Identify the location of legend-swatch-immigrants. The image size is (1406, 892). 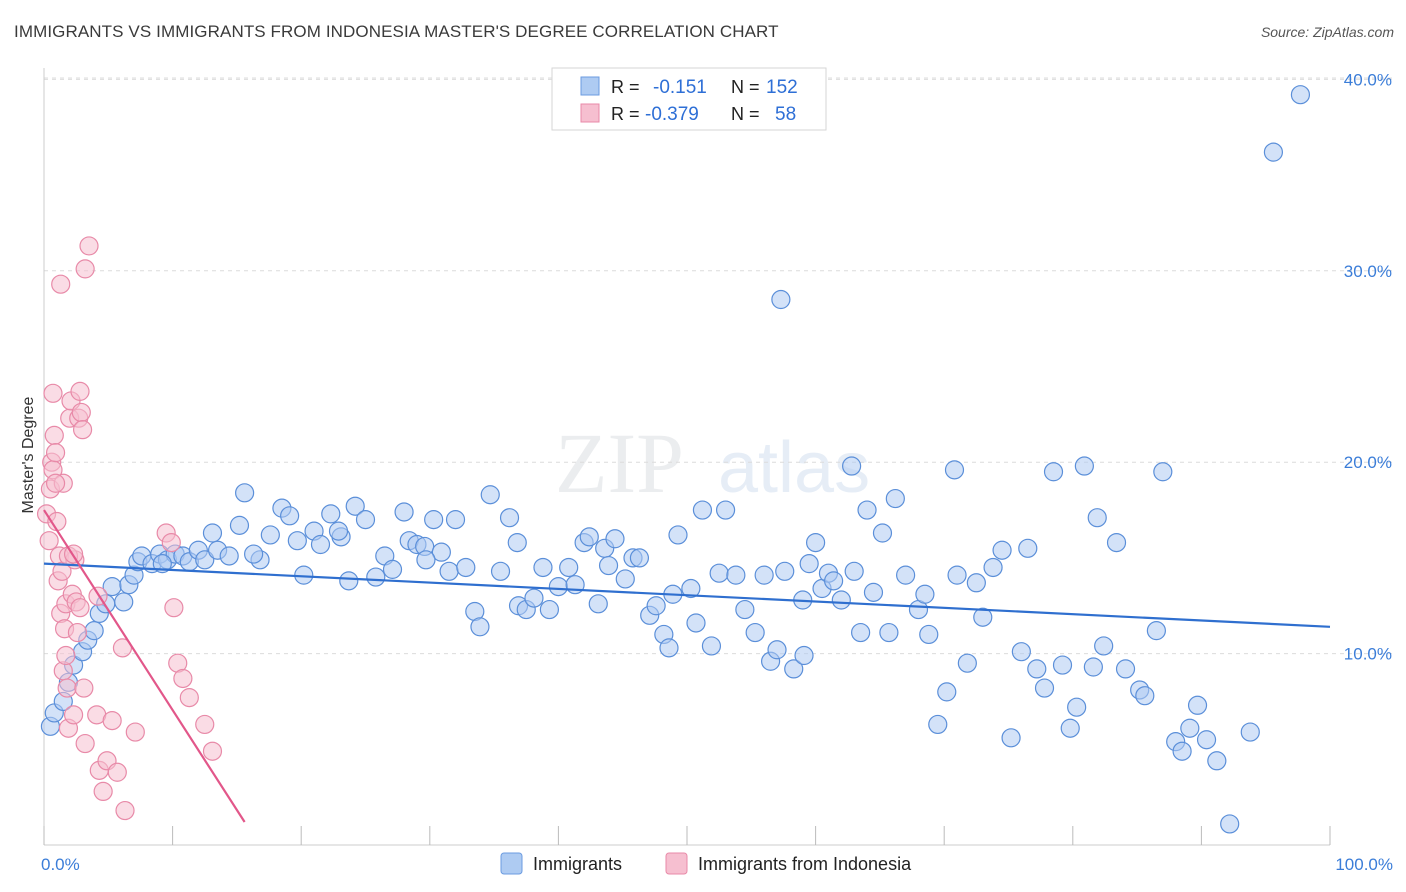
(590, 86).